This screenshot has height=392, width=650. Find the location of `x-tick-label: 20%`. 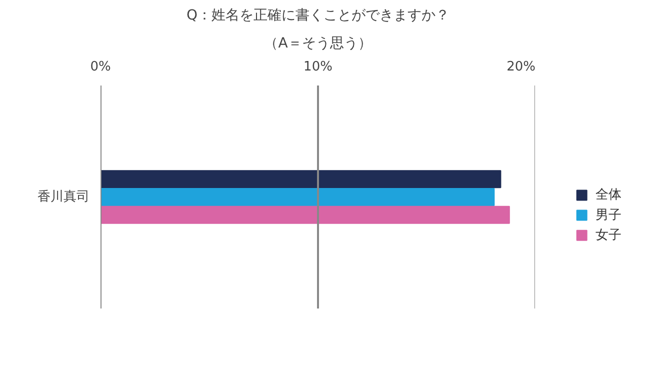

x-tick-label: 20% is located at coordinates (521, 67).